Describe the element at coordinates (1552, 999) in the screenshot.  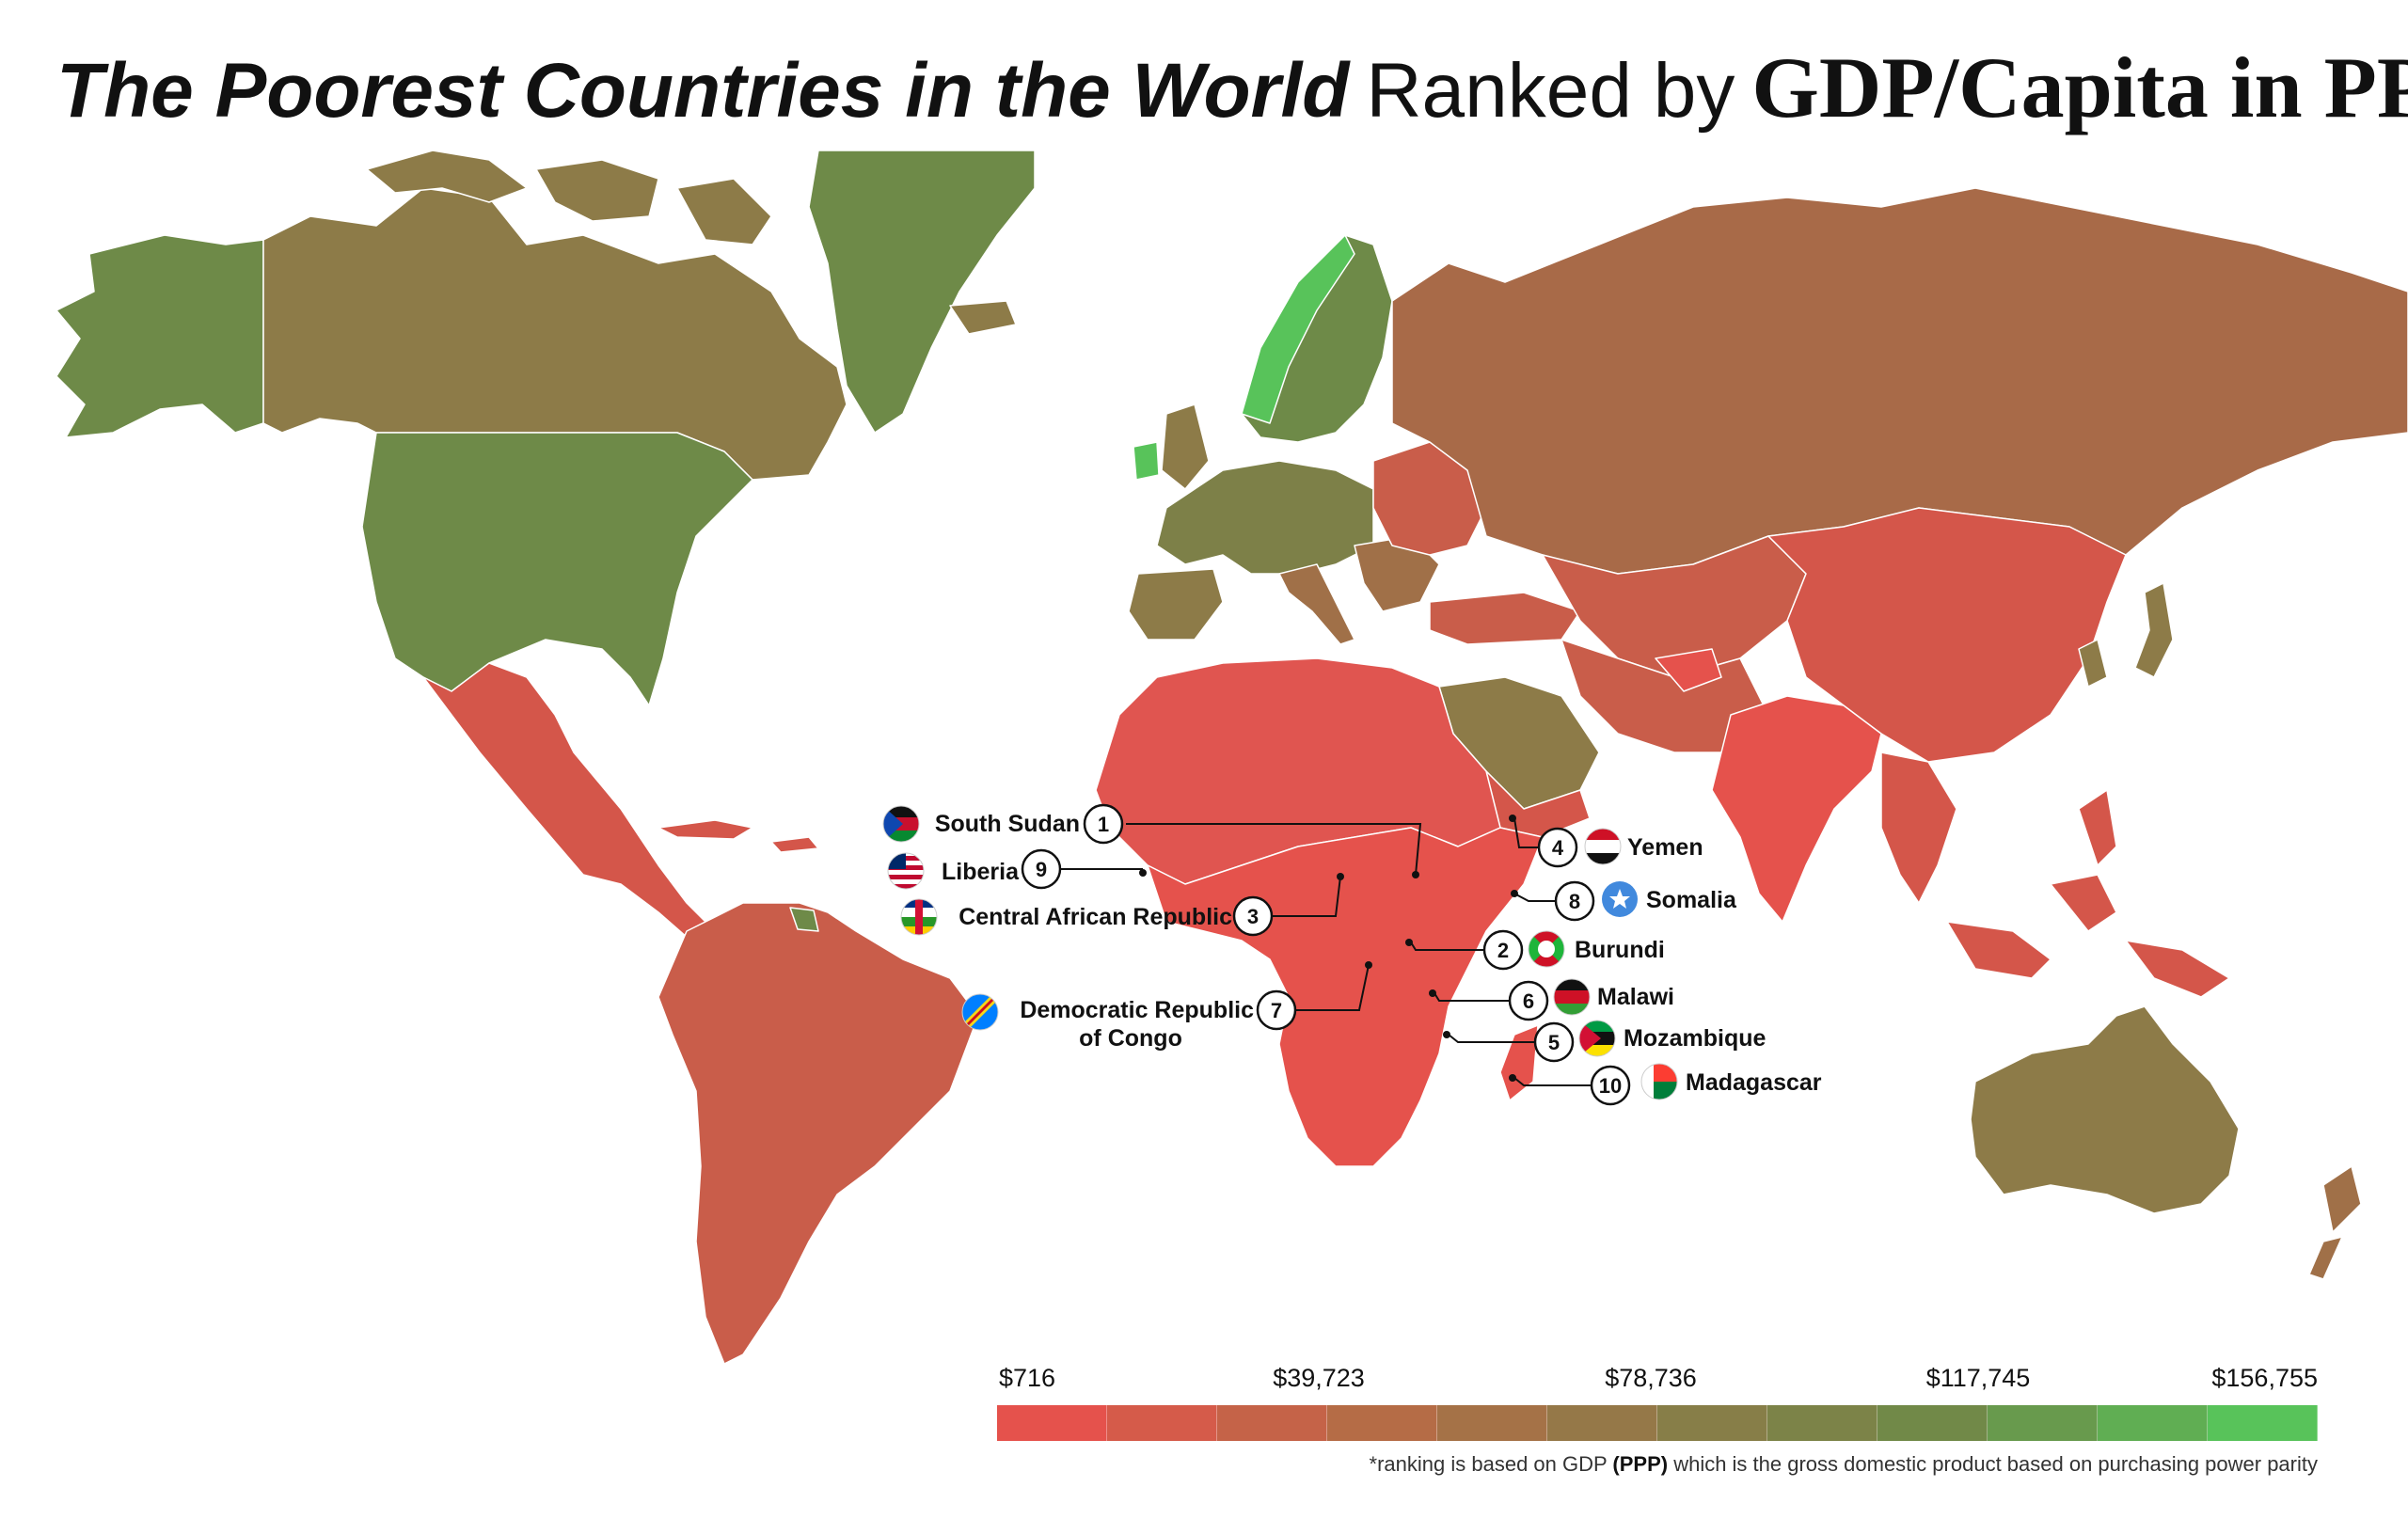
I see `annotation-malawi: 6 Malawi` at that location.